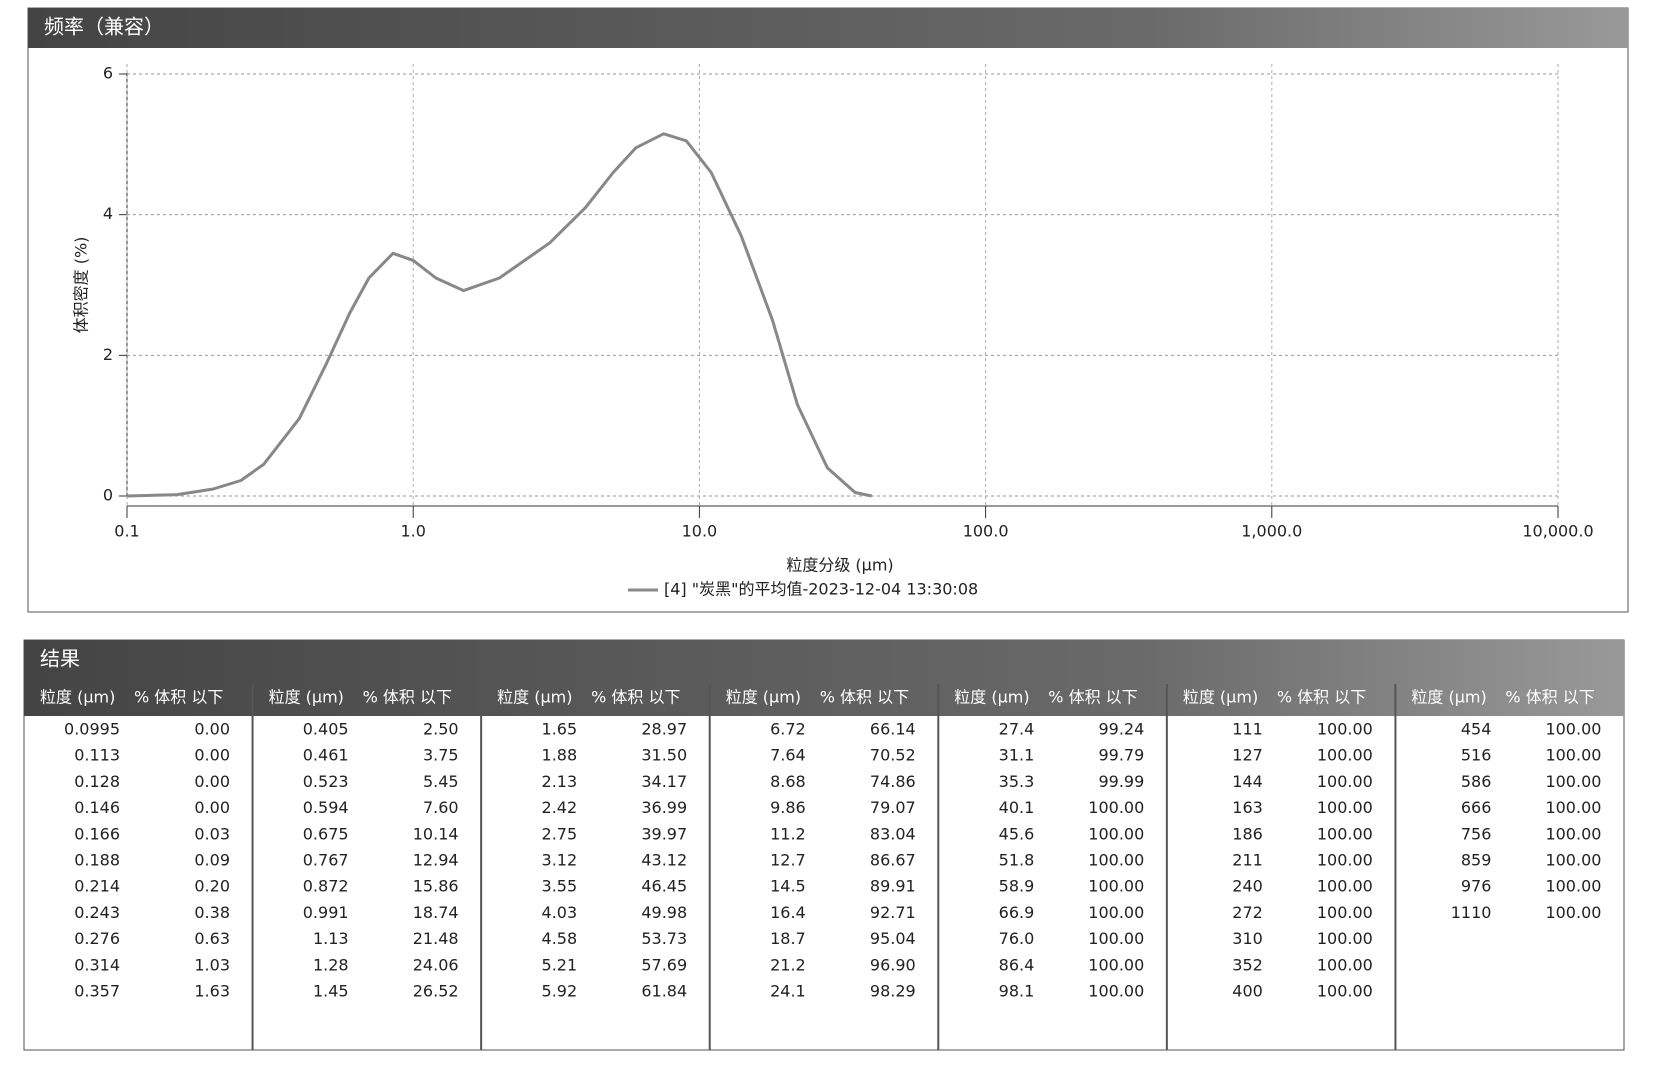  What do you see at coordinates (212, 833) in the screenshot?
I see `percent-cell: 0.03` at bounding box center [212, 833].